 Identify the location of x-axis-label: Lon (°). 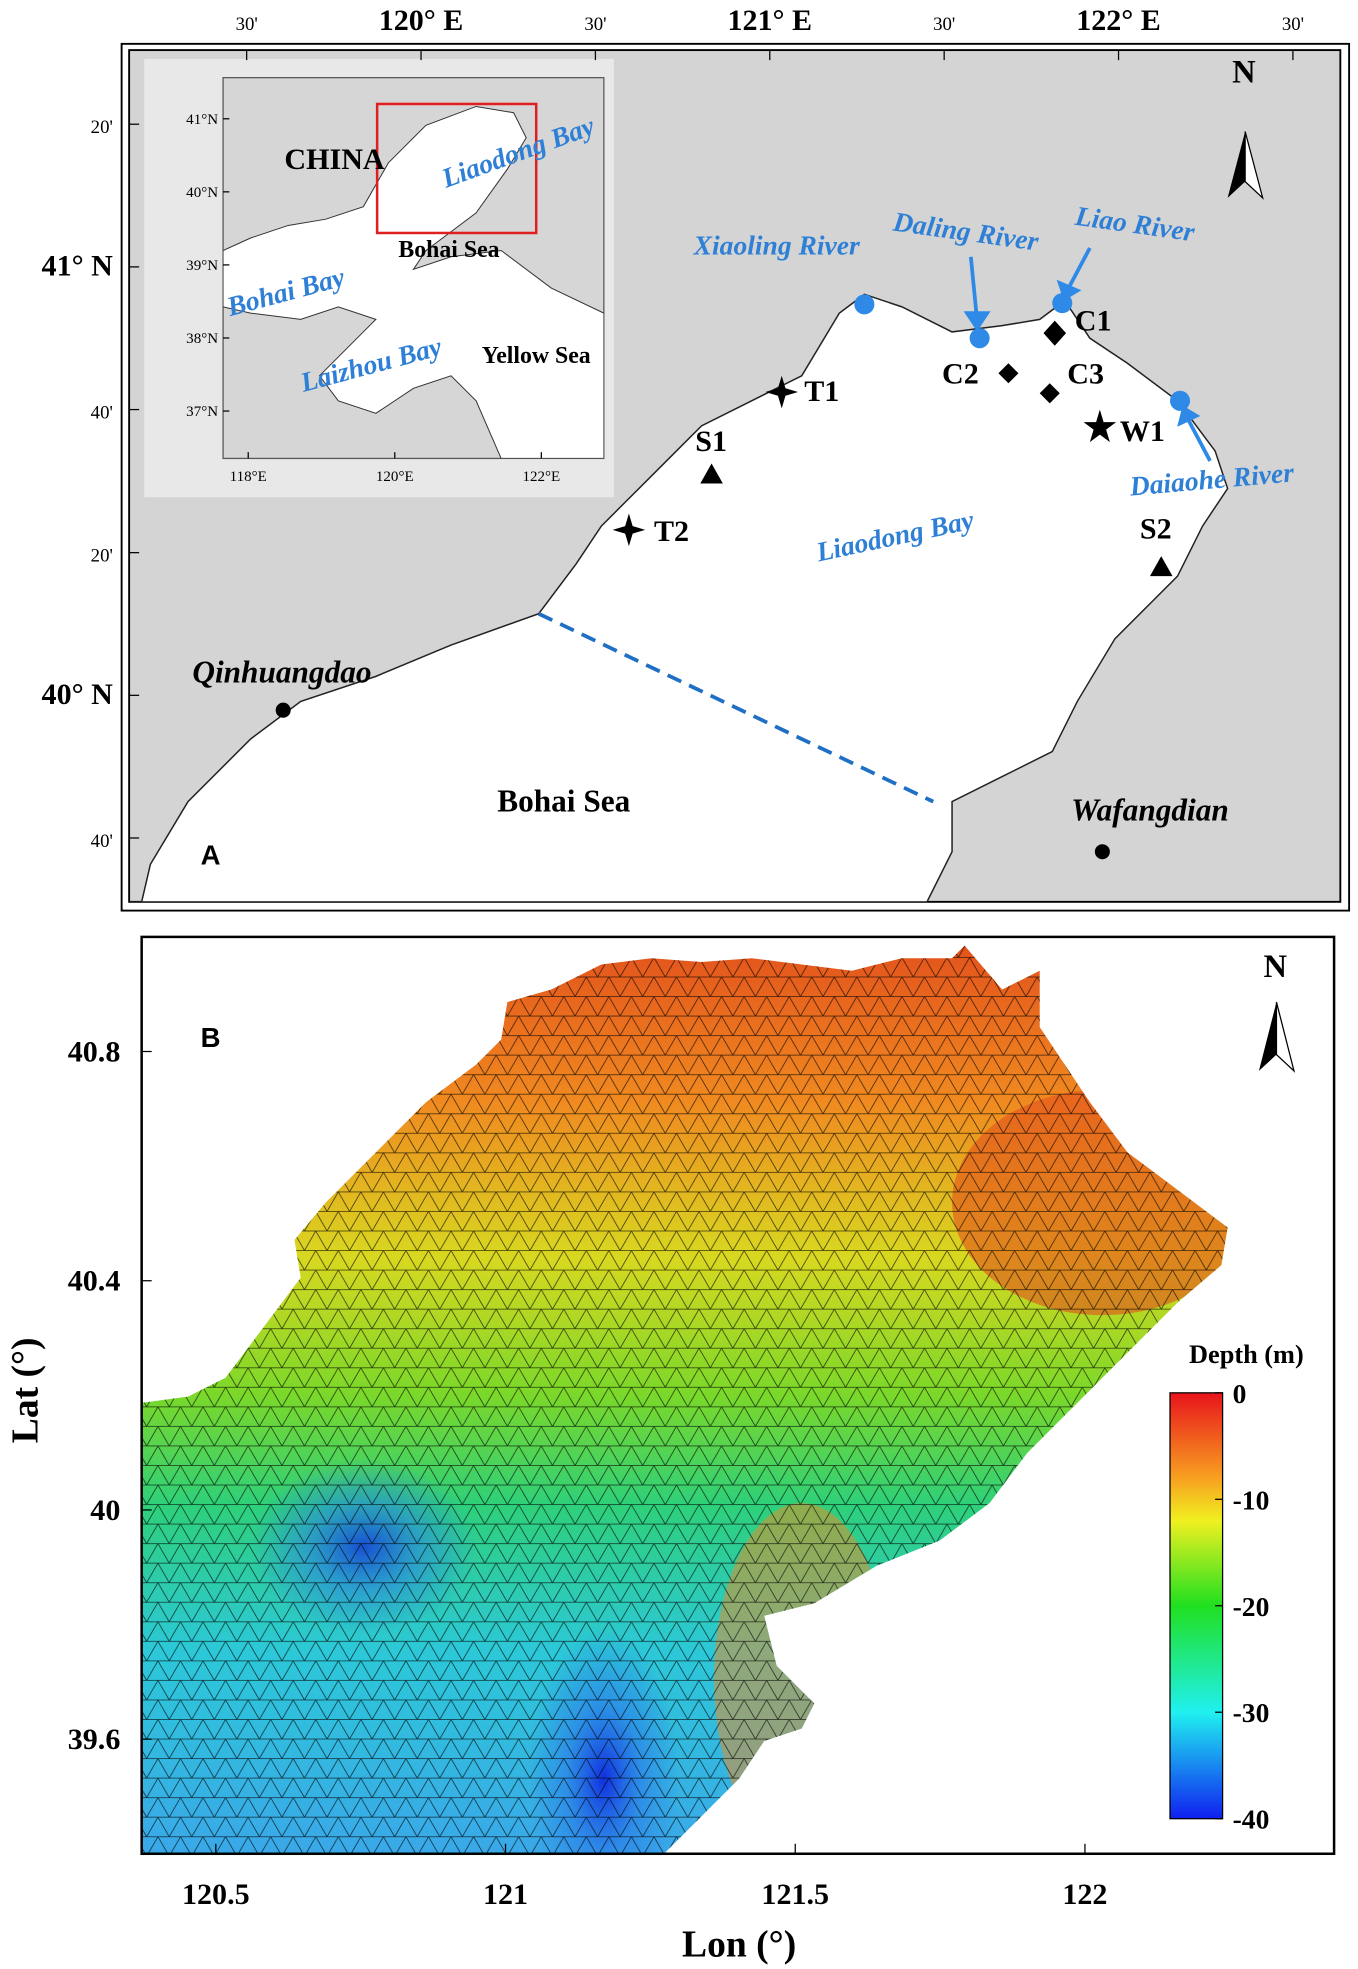
(739, 1944).